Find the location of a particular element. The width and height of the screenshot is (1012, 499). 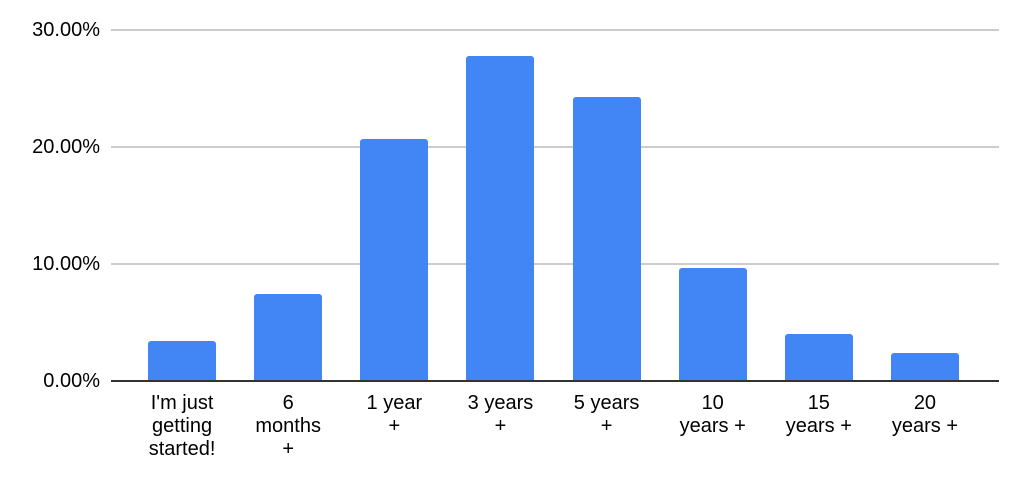

x-axis-category-label: 6 months + is located at coordinates (288, 426).